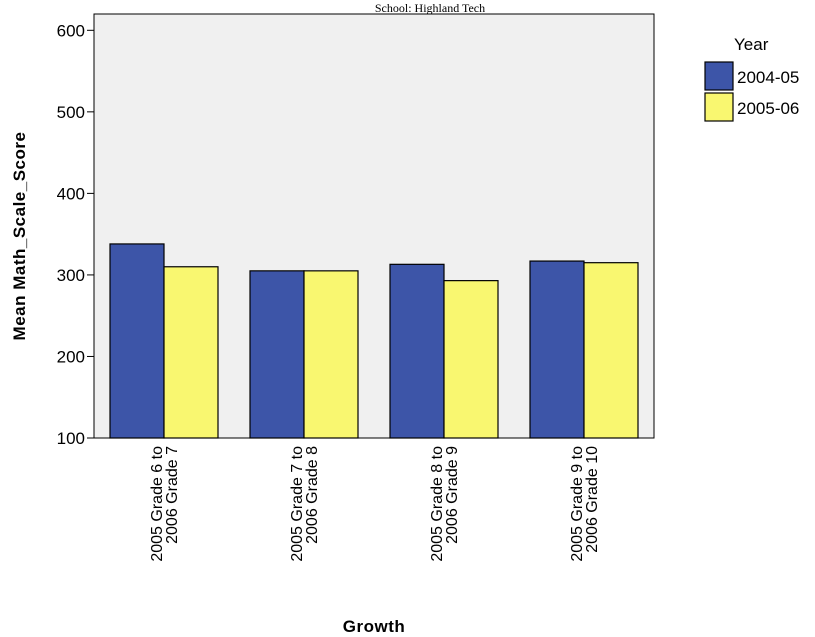 Image resolution: width=815 pixels, height=637 pixels. Describe the element at coordinates (430, 8) in the screenshot. I see `chart-title: School: Highland Tech` at that location.